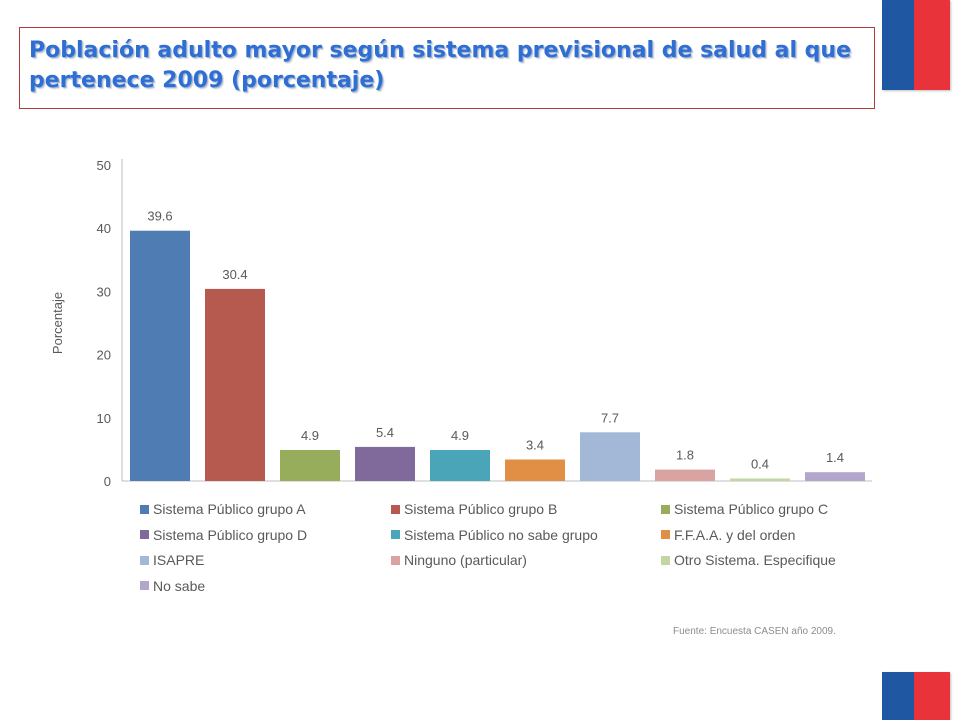 The image size is (960, 720). What do you see at coordinates (104, 418) in the screenshot?
I see `y-tick-label: 10` at bounding box center [104, 418].